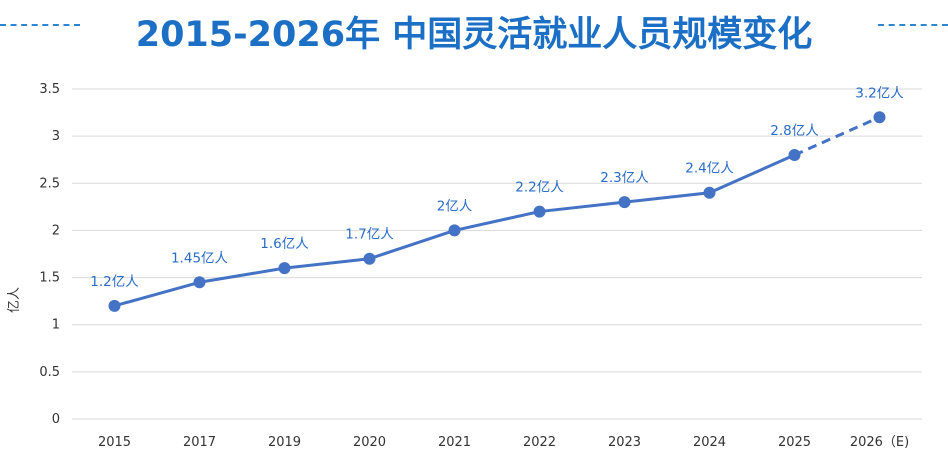 This screenshot has width=948, height=472. Describe the element at coordinates (114, 442) in the screenshot. I see `x-tick-label: 2015` at that location.